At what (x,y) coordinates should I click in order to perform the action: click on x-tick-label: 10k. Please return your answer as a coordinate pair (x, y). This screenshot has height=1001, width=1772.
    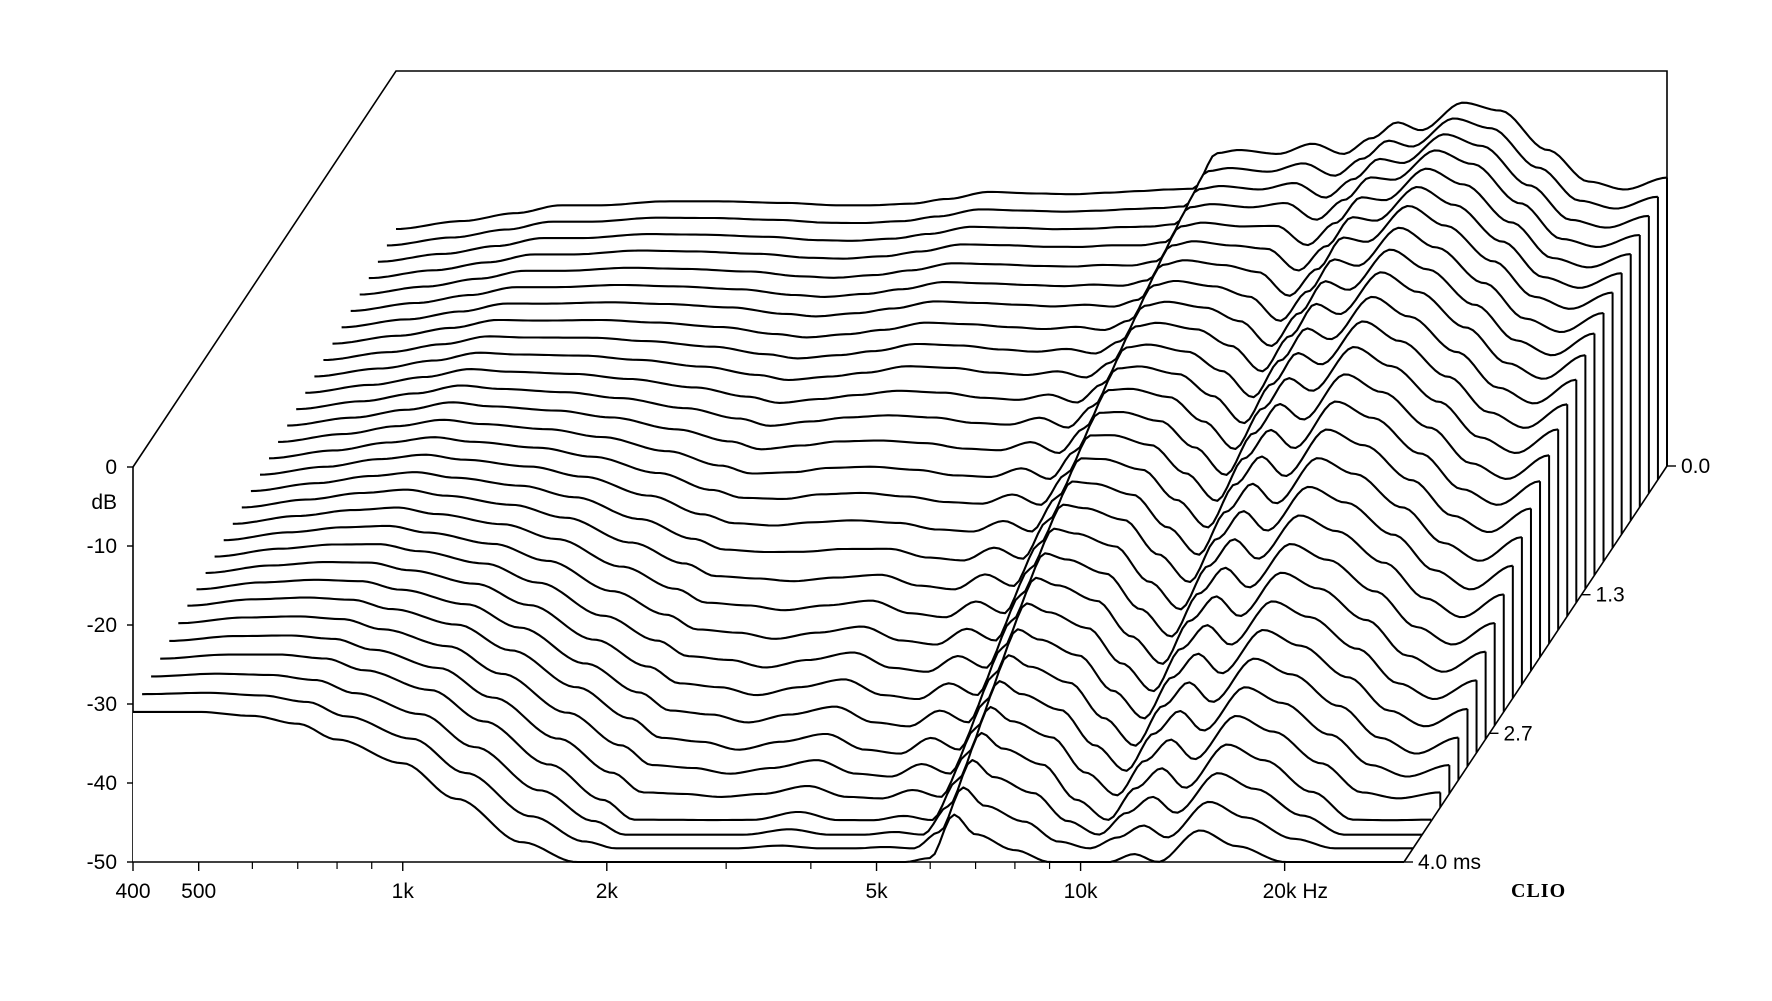
    Looking at the image, I should click on (1081, 891).